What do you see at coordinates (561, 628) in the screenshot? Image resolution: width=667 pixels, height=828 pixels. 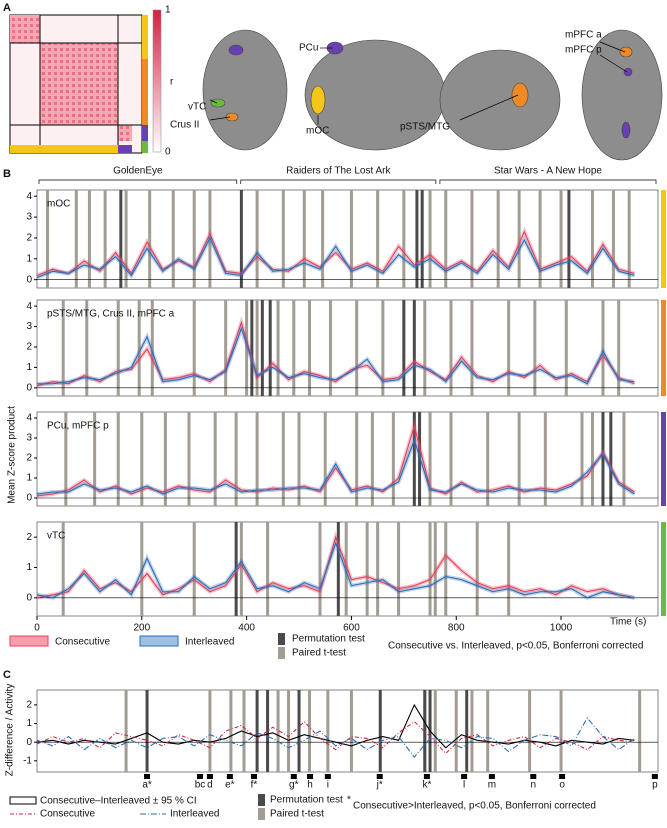 I see `x-tick-label: 1000` at bounding box center [561, 628].